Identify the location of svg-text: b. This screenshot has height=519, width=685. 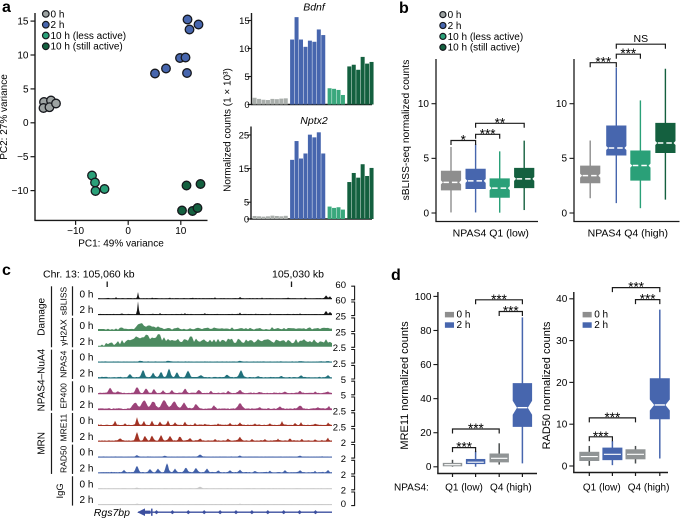
(404, 8).